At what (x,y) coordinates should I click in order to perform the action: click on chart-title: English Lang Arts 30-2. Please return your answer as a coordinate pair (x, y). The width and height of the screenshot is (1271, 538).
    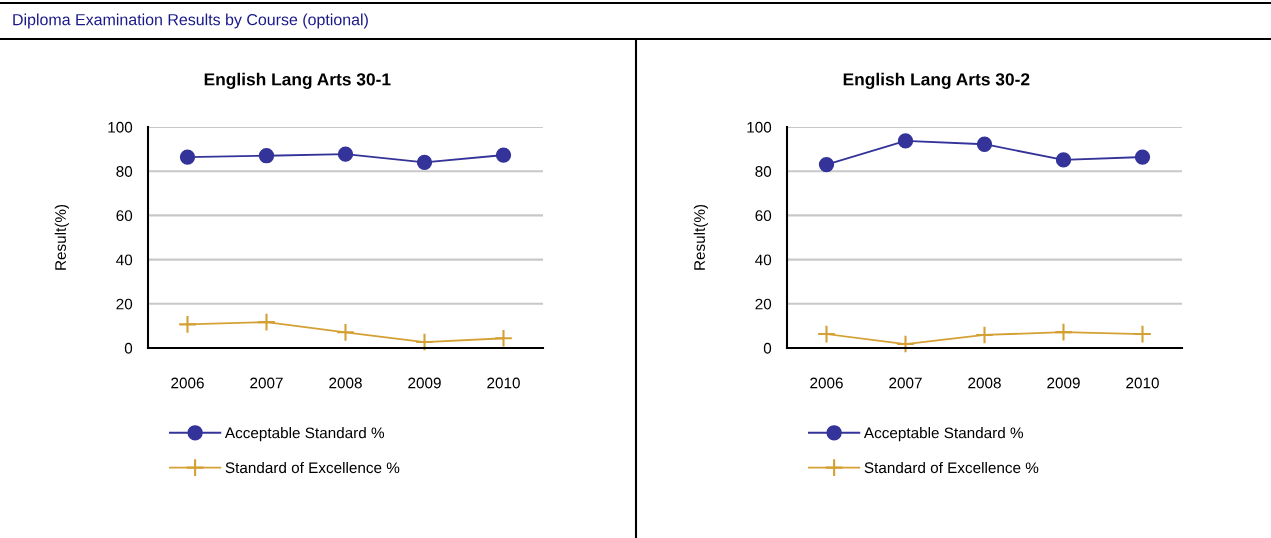
    Looking at the image, I should click on (936, 81).